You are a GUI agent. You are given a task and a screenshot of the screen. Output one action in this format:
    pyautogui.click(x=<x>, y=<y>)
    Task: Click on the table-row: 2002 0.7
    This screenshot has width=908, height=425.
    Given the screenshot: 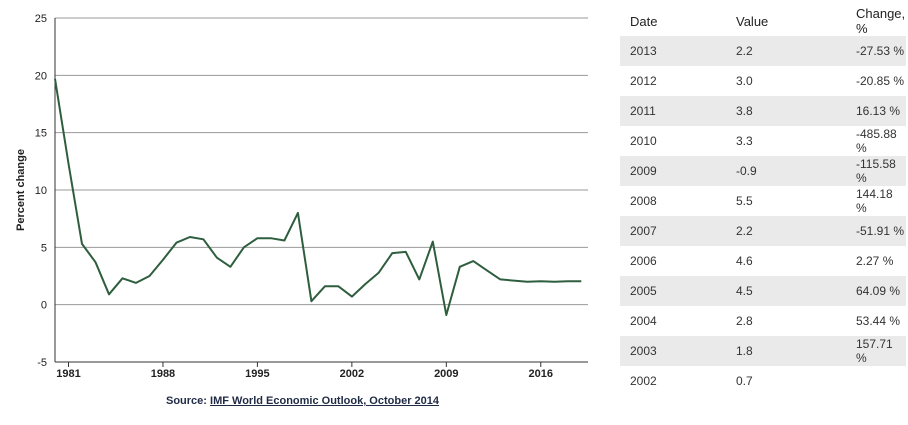 What is the action you would take?
    pyautogui.click(x=763, y=381)
    